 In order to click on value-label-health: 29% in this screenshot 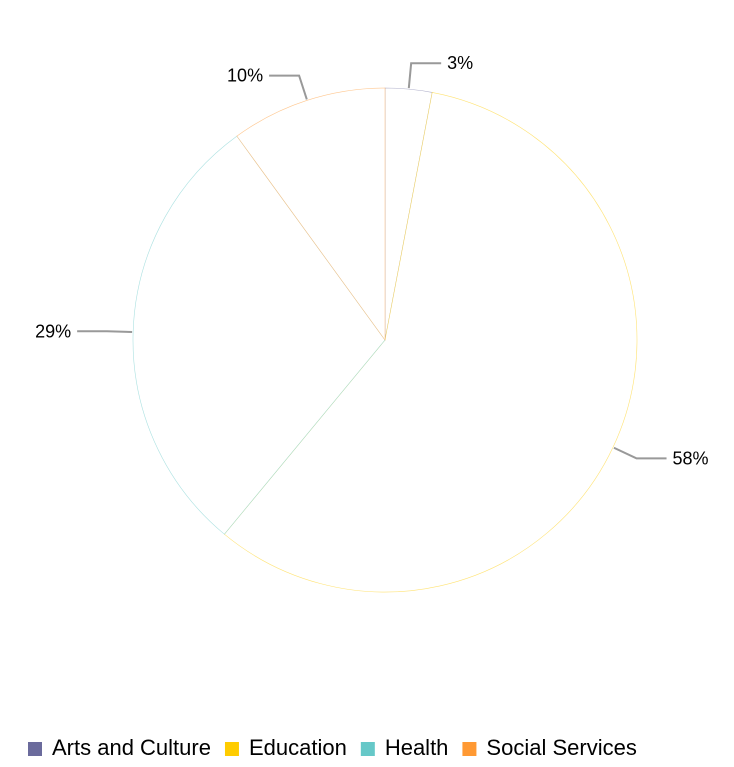, I will do `click(53, 331)`.